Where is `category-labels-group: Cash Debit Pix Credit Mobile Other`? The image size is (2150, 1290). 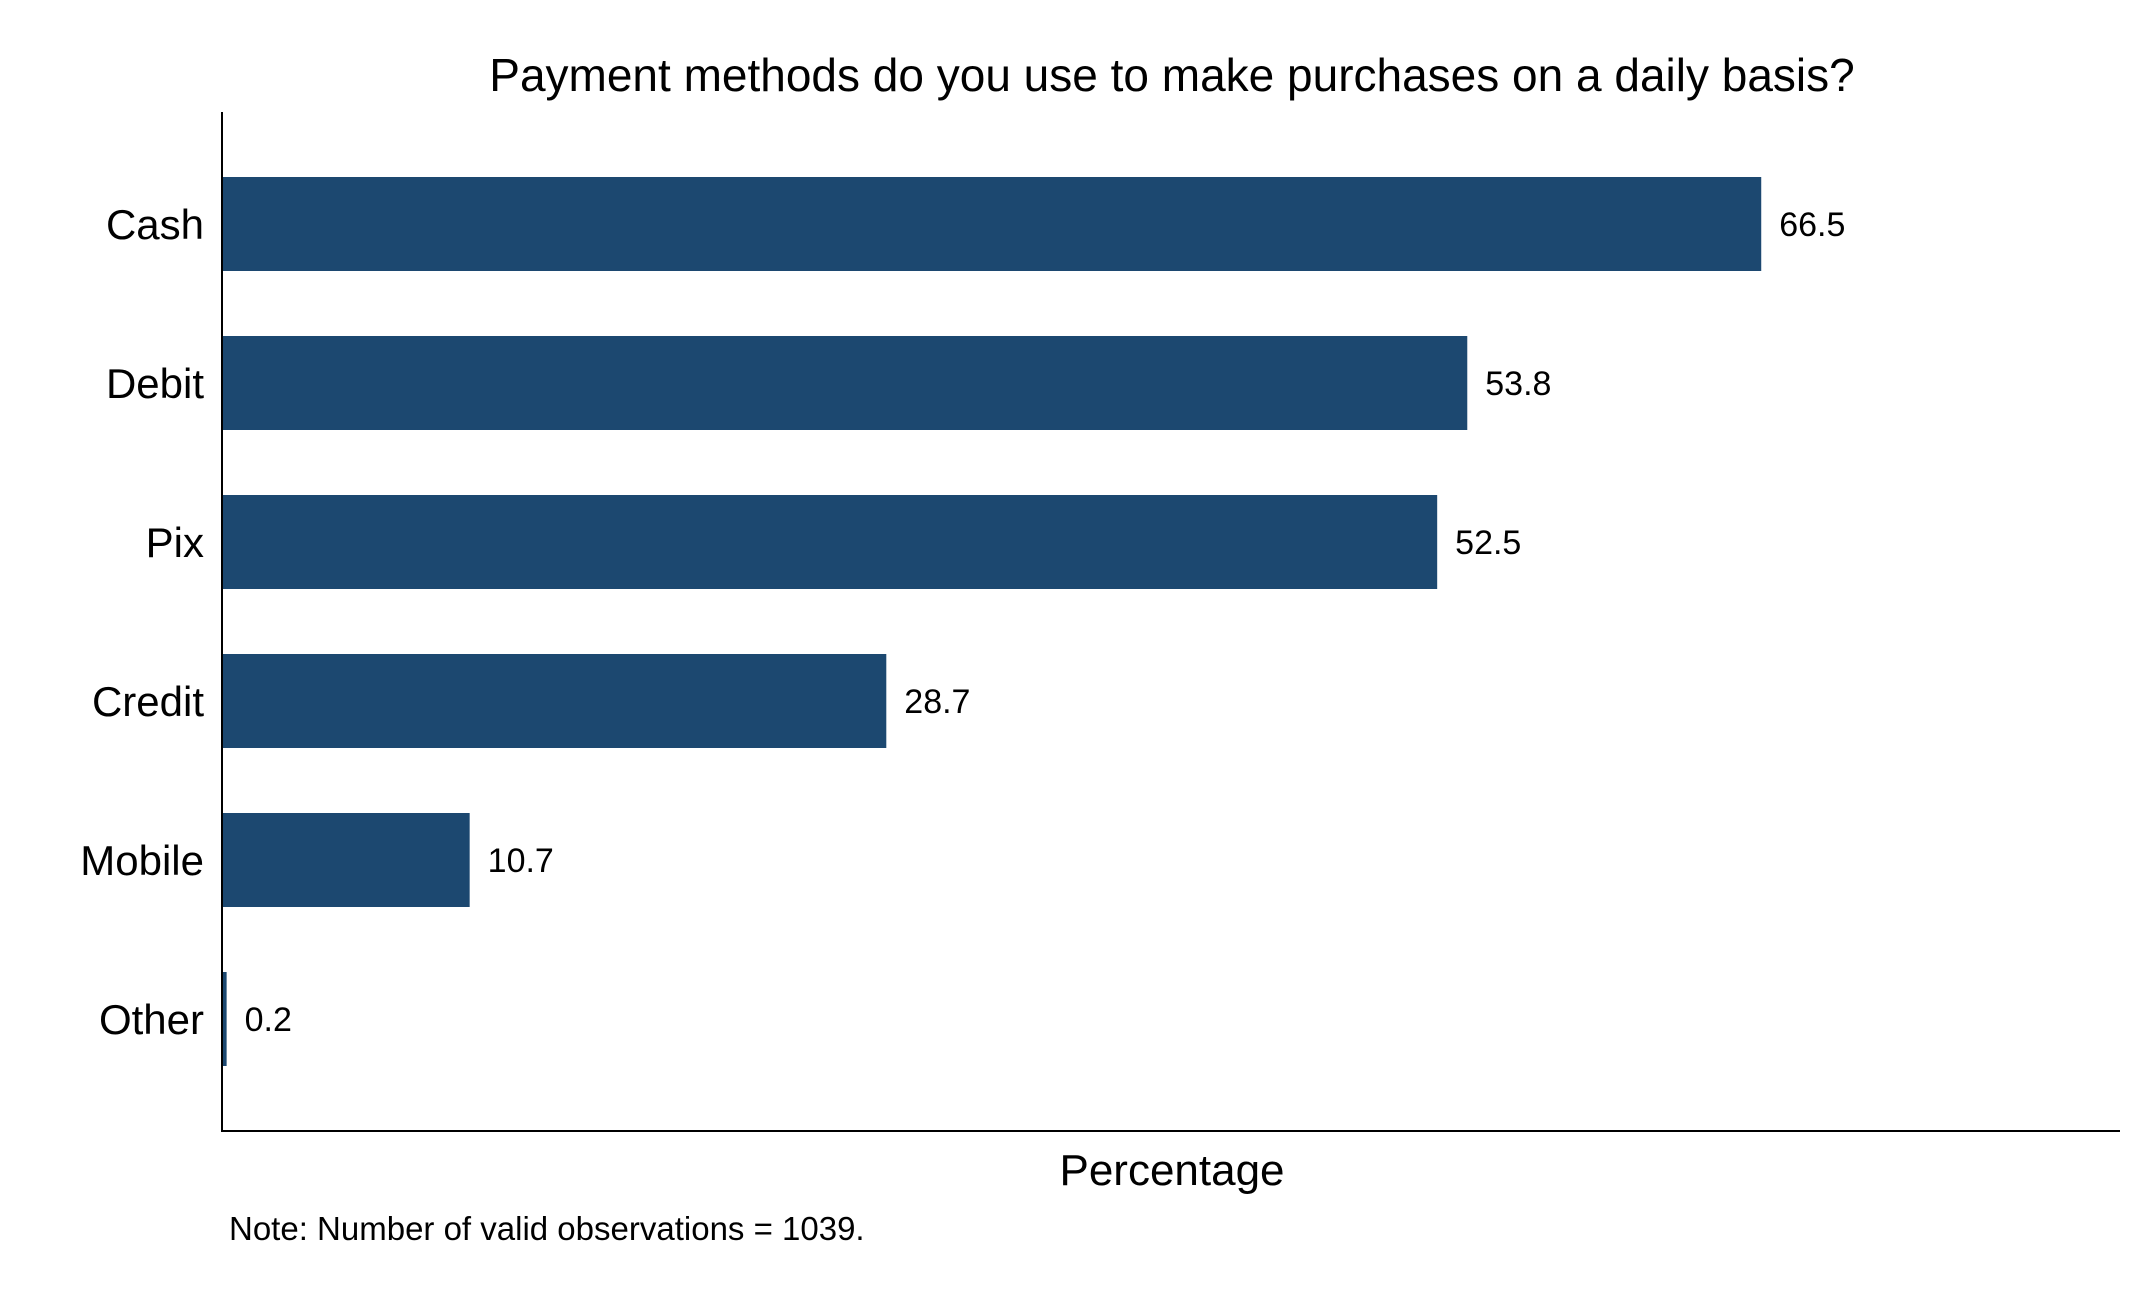 category-labels-group: Cash Debit Pix Credit Mobile Other is located at coordinates (142, 622).